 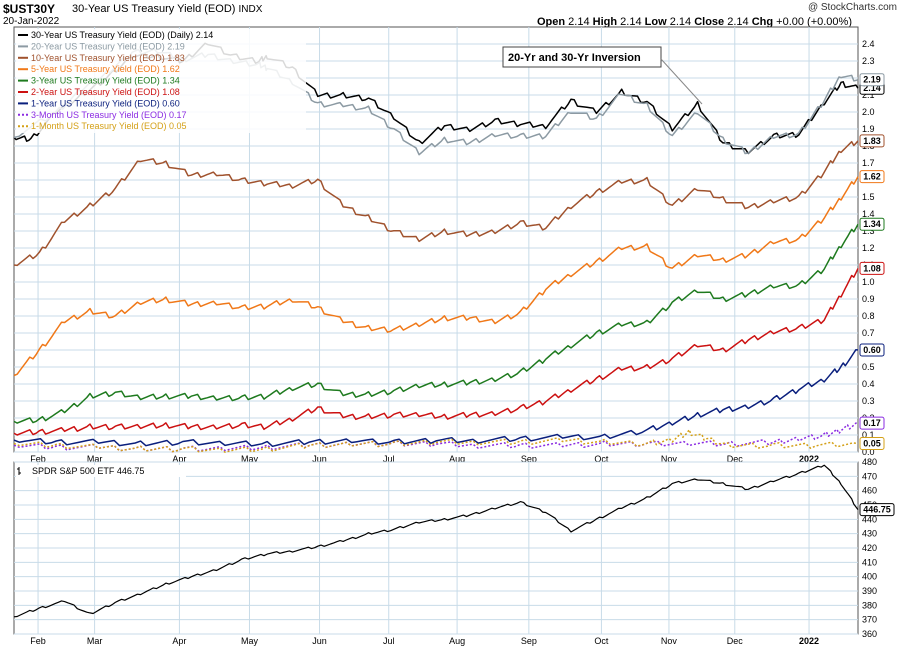 What do you see at coordinates (529, 459) in the screenshot?
I see `yields-x-tick-label: Sep` at bounding box center [529, 459].